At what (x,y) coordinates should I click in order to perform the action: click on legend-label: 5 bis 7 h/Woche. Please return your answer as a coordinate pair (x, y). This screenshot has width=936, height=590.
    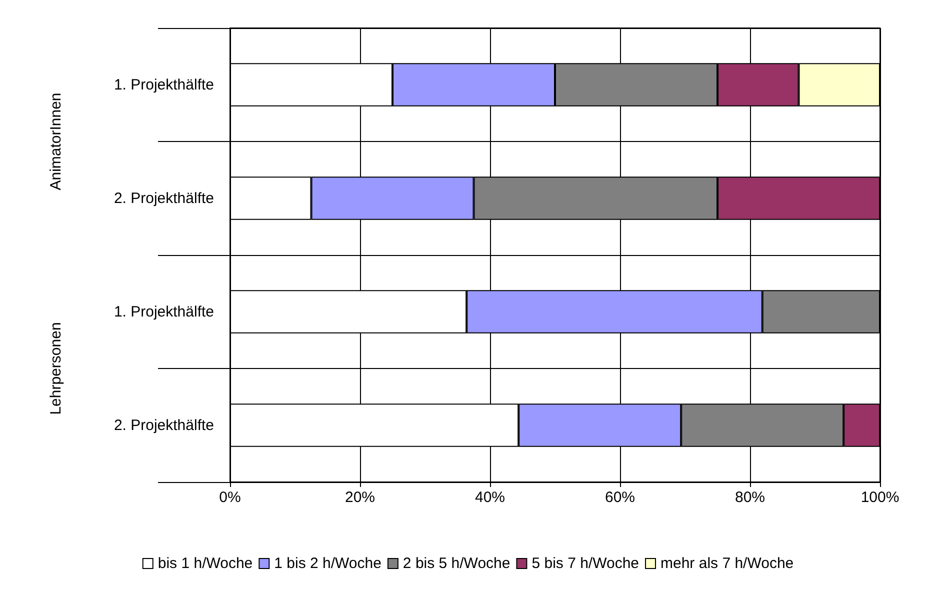
    Looking at the image, I should click on (586, 563).